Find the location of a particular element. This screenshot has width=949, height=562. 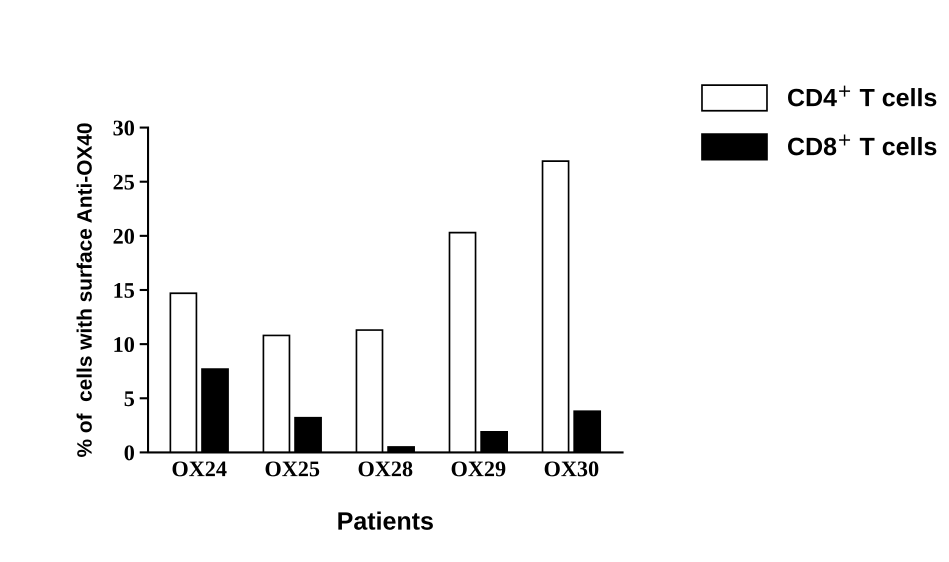

y-tick-label: 10 is located at coordinates (124, 344).